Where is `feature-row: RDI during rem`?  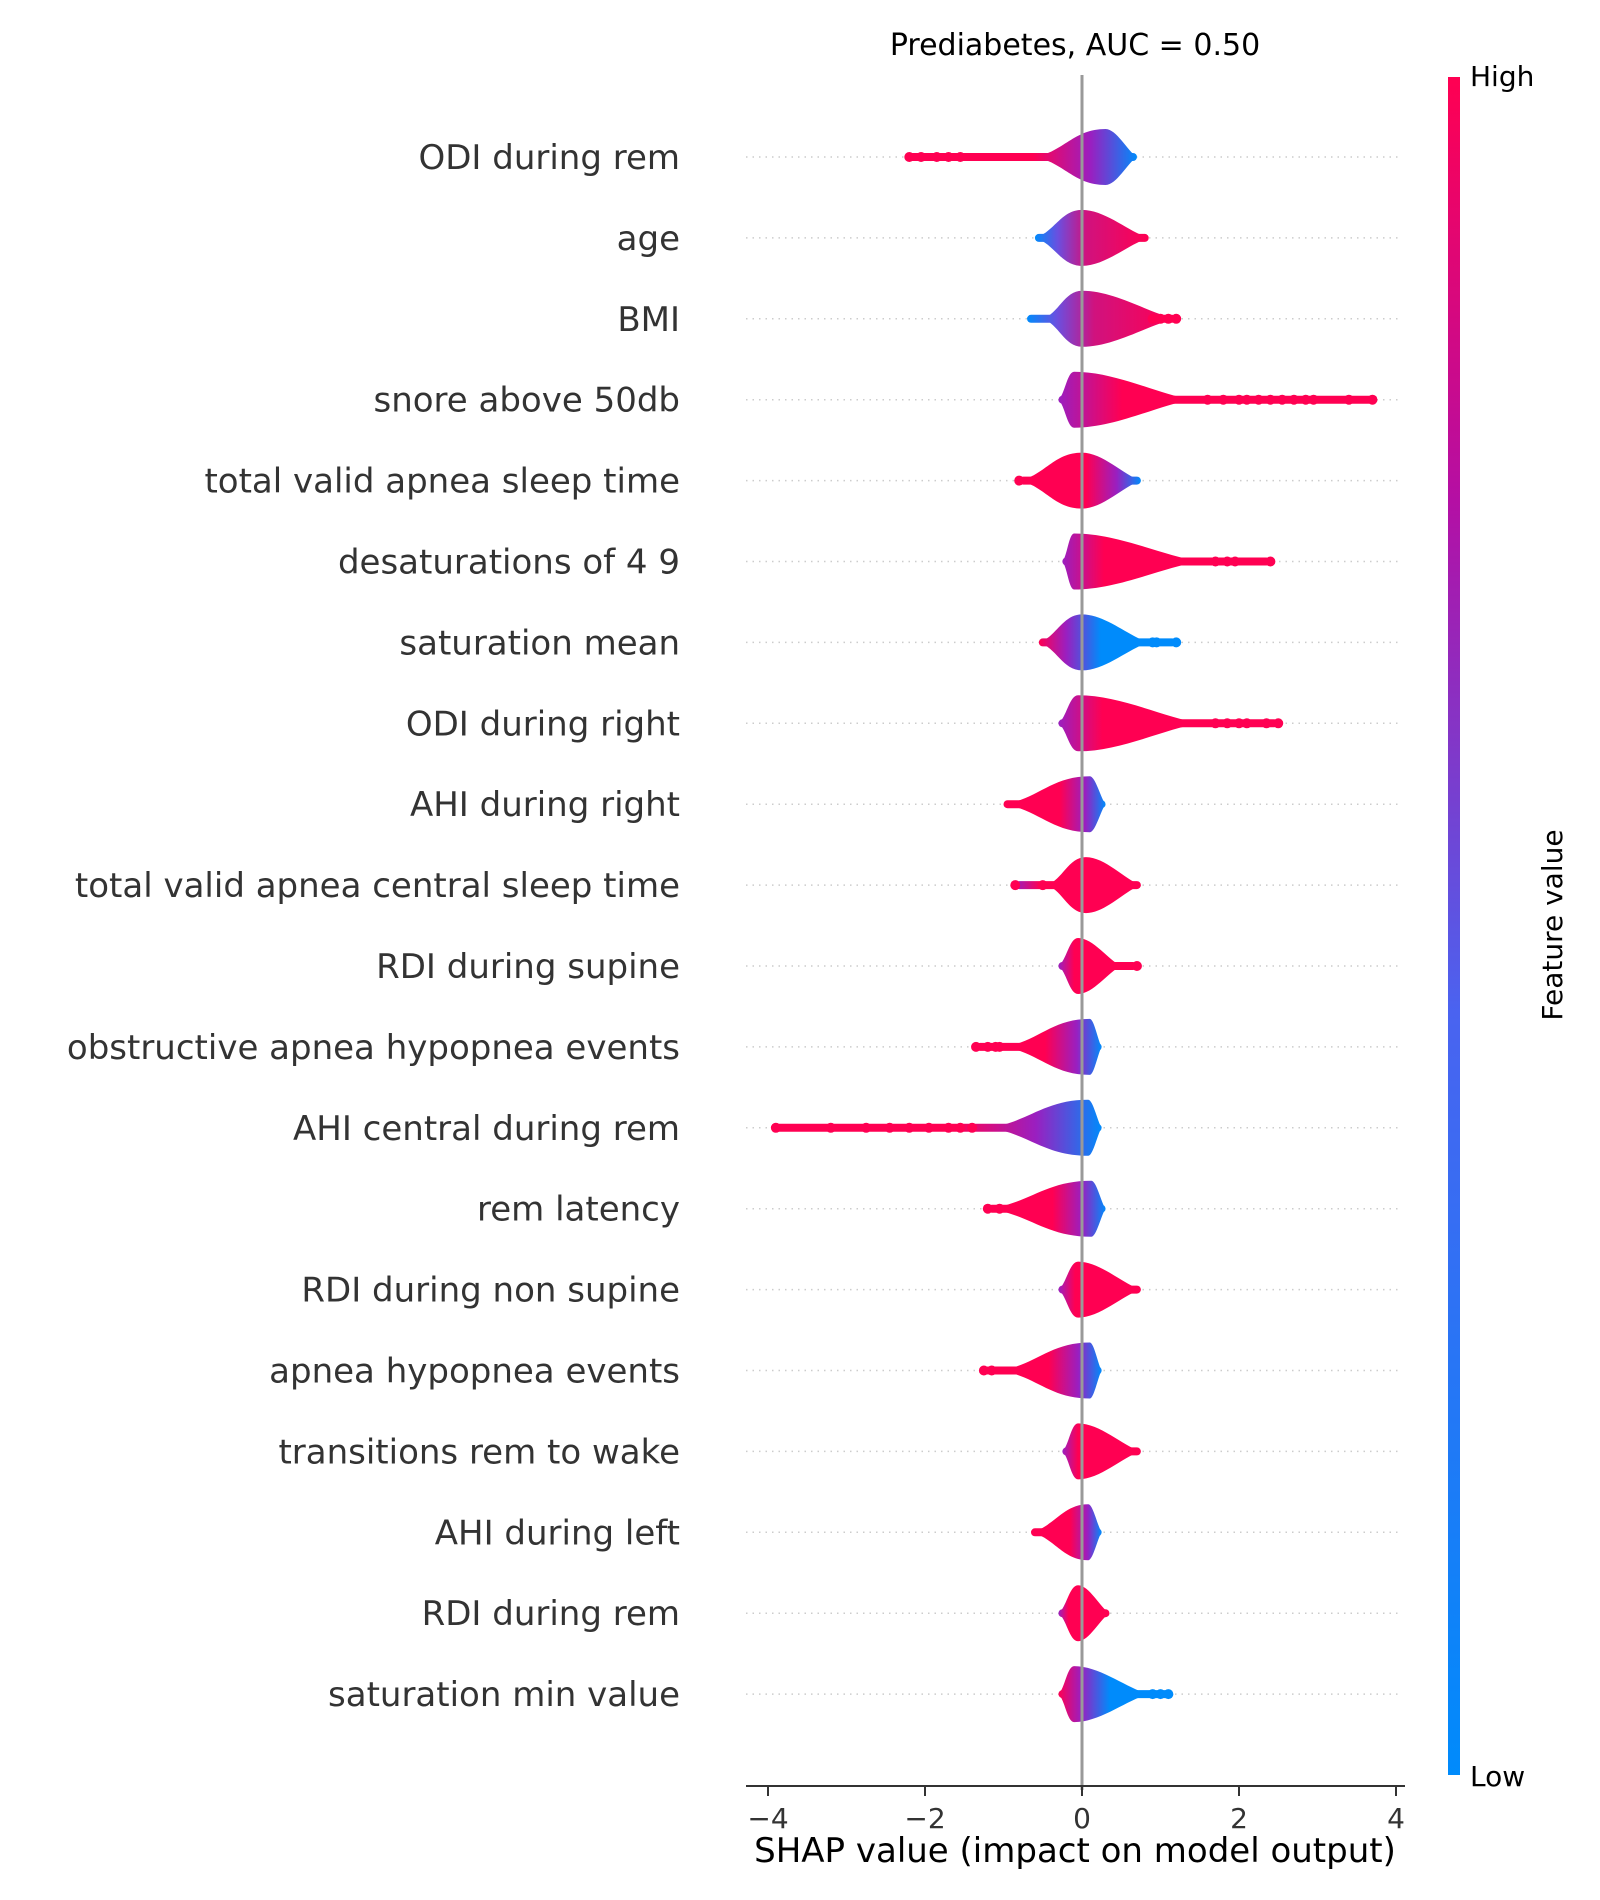
feature-row: RDI during rem is located at coordinates (911, 1613).